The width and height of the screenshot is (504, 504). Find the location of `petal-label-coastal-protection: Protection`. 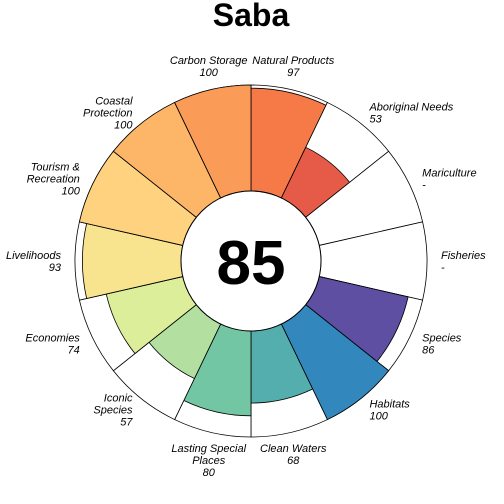

petal-label-coastal-protection: Protection is located at coordinates (108, 113).